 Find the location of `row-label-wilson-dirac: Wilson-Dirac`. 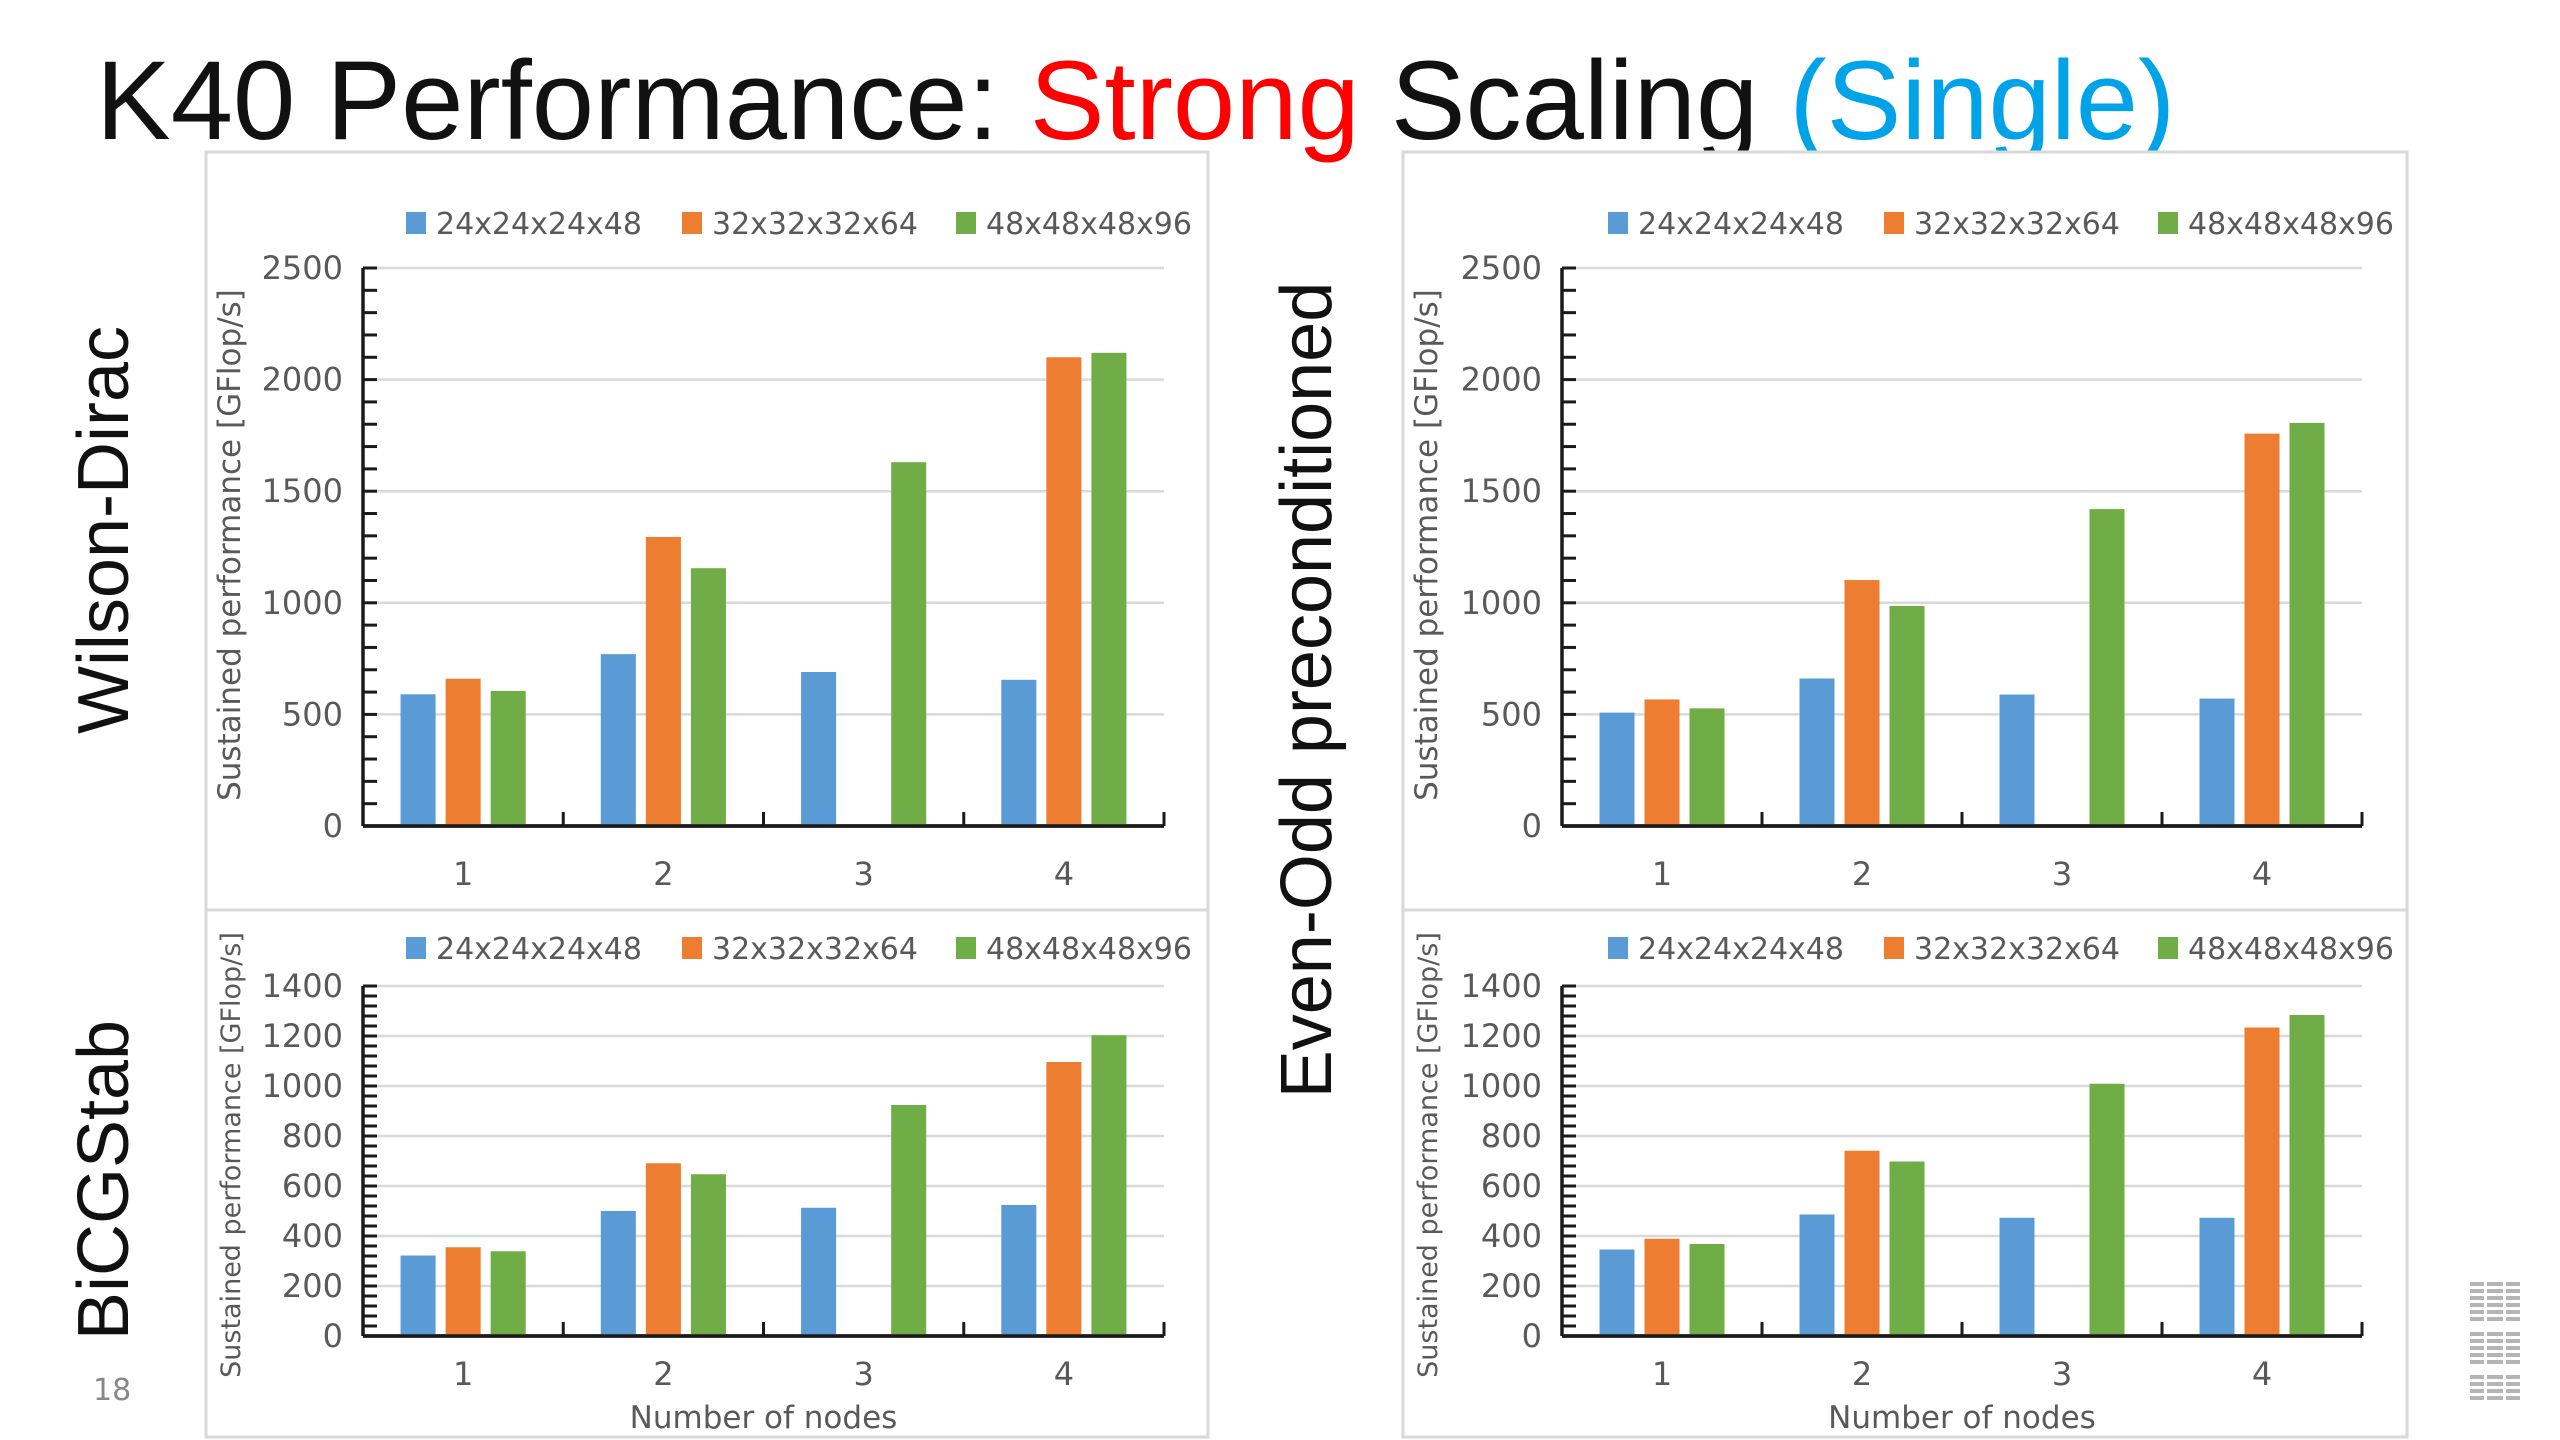

row-label-wilson-dirac: Wilson-Dirac is located at coordinates (104, 530).